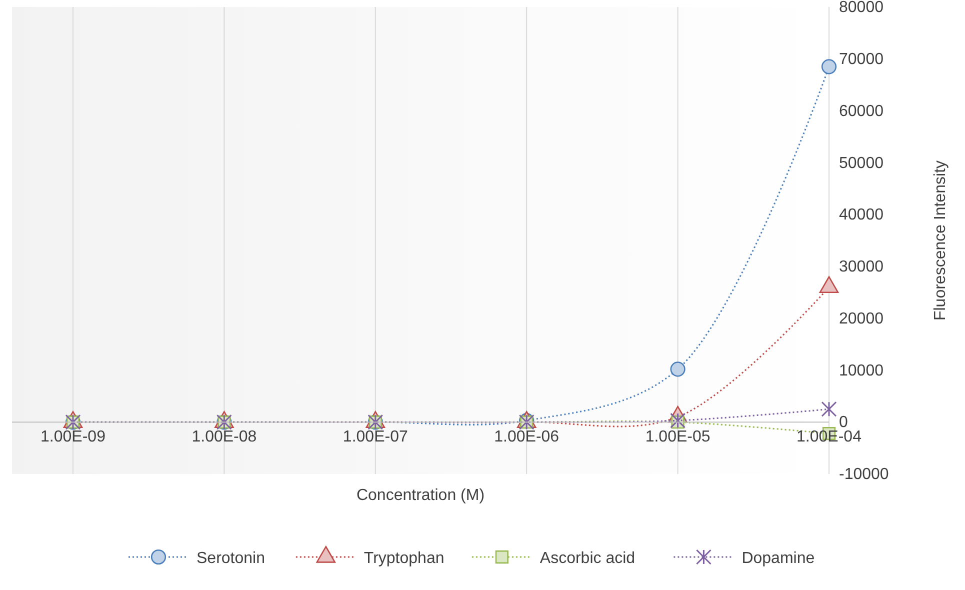 This screenshot has height=590, width=965. What do you see at coordinates (861, 111) in the screenshot?
I see `y-tick-label: 60000` at bounding box center [861, 111].